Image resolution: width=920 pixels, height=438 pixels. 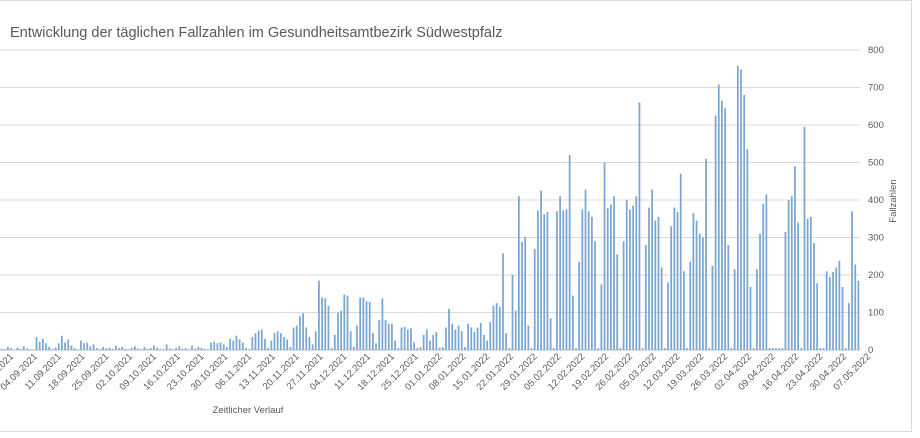 I want to click on y-tick-label: 600, so click(x=876, y=125).